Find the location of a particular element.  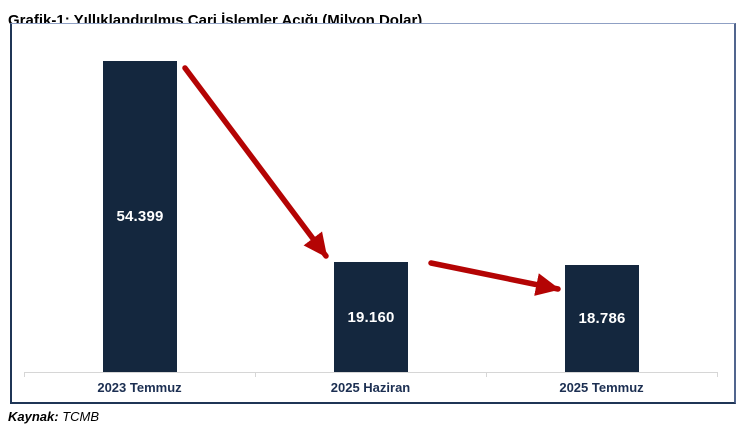

bar-2025-haziran: 19.160 is located at coordinates (371, 317).